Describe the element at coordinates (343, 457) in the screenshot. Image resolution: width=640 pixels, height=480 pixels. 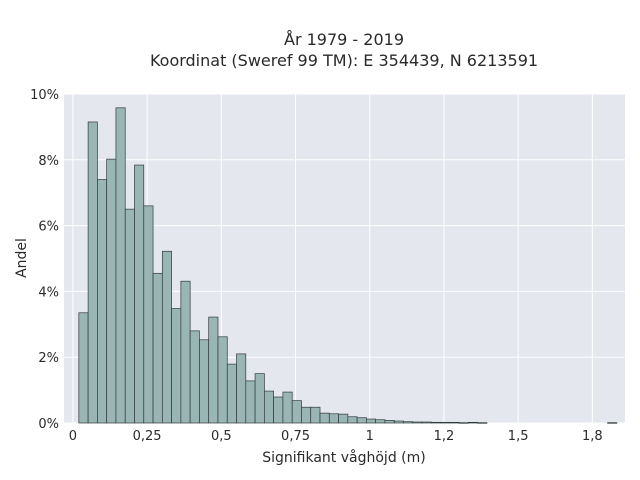
I see `x-axis-label: Signifikant våghöjd (m)` at that location.